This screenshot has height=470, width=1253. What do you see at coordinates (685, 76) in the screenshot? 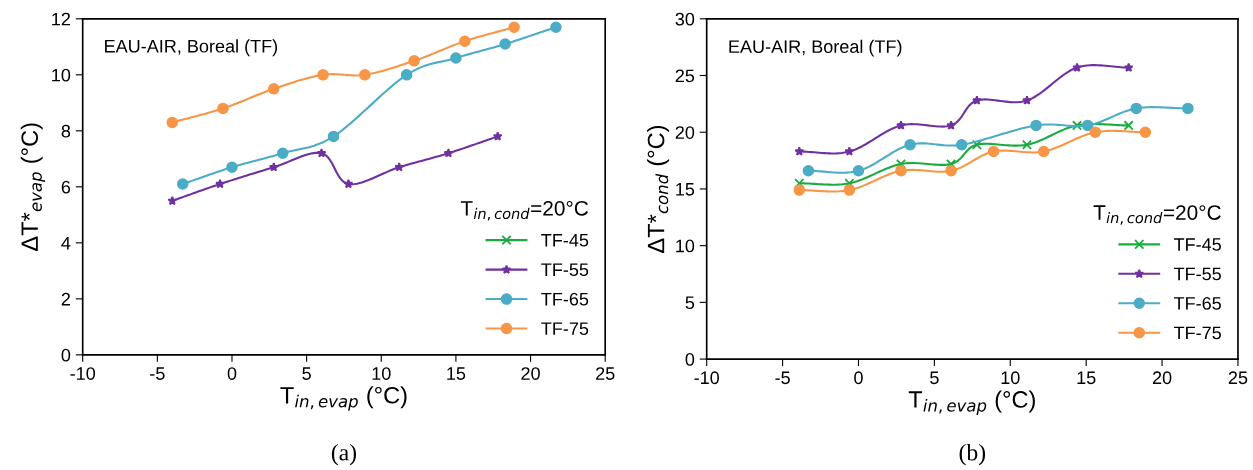
I see `y-tick-label: 25` at bounding box center [685, 76].